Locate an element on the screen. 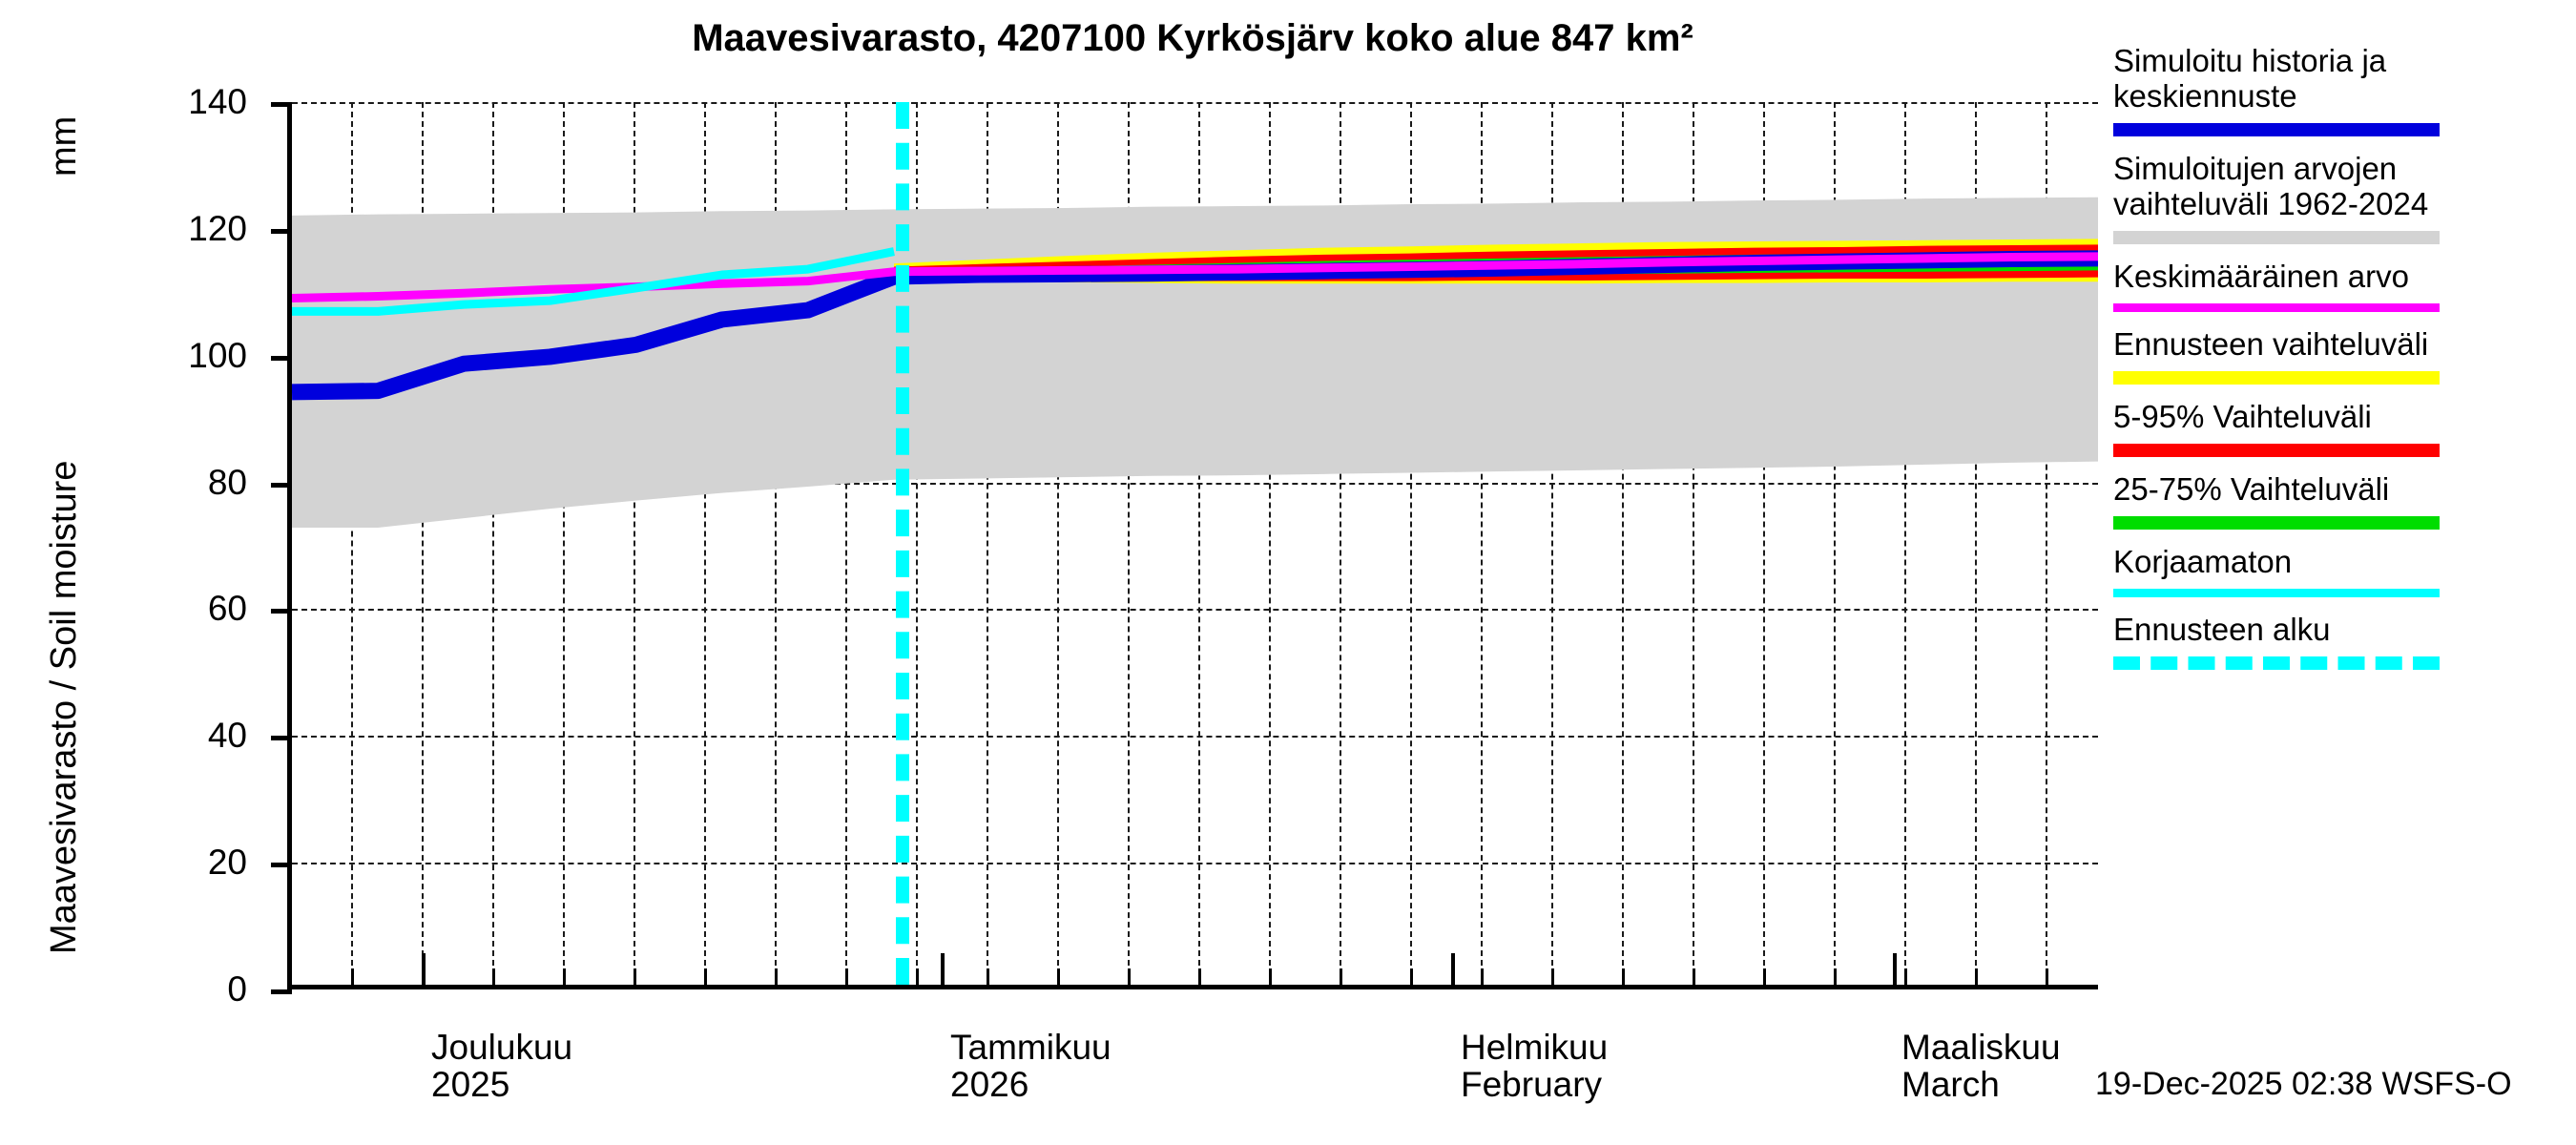  x-label-helmikuu-fi: Helmikuu is located at coordinates (1535, 1047).